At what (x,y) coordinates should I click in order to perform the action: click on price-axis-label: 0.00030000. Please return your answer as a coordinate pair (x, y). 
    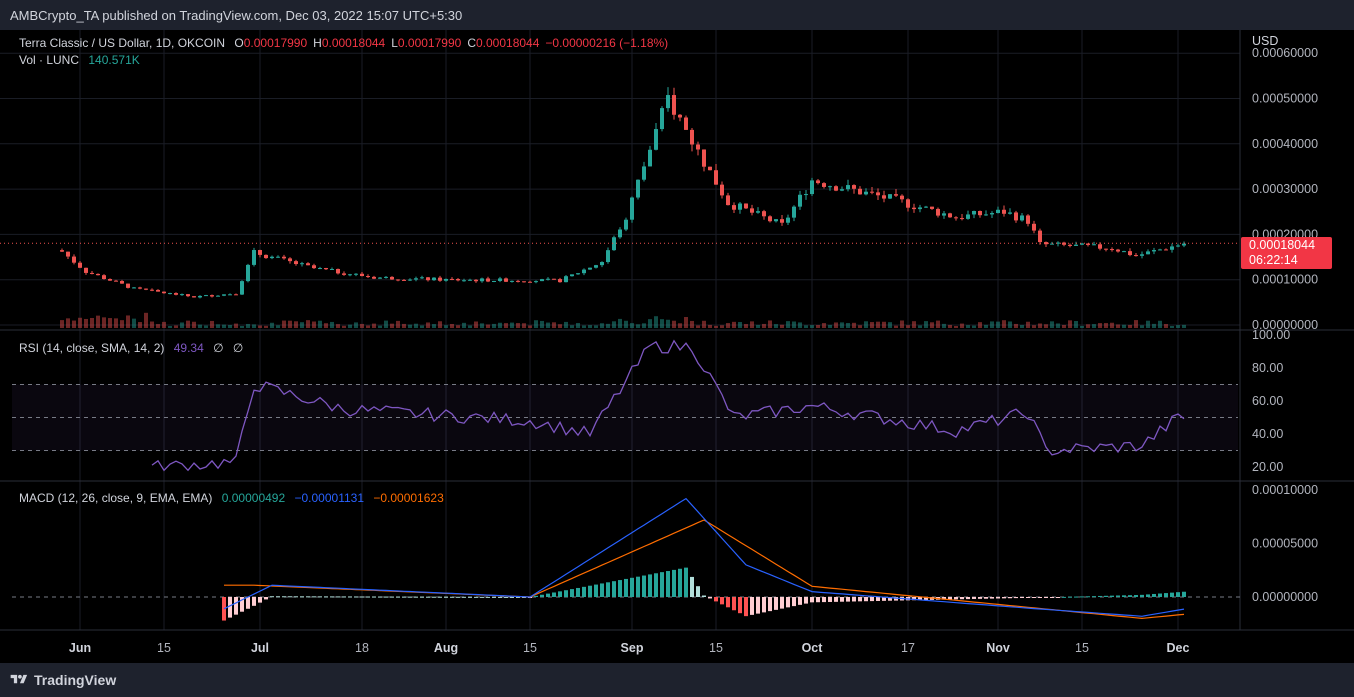
    Looking at the image, I should click on (1285, 189).